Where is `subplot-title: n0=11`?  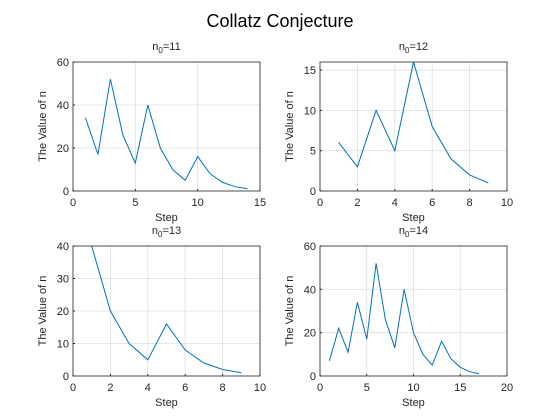 subplot-title: n0=11 is located at coordinates (166, 48).